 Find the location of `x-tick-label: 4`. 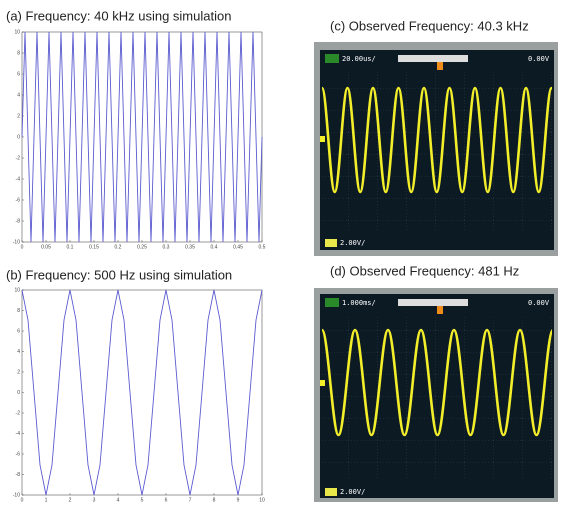

x-tick-label: 4 is located at coordinates (118, 500).